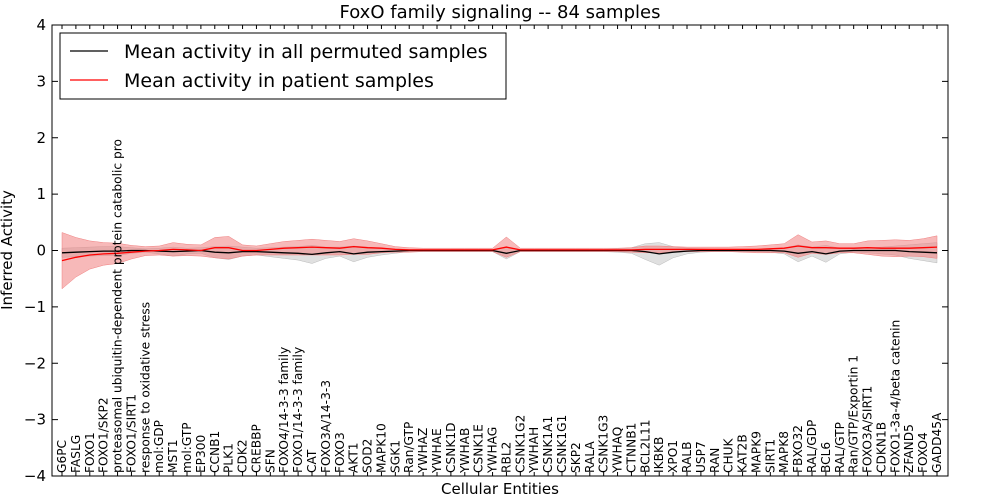  I want to click on category-label: MAPK9, so click(756, 452).